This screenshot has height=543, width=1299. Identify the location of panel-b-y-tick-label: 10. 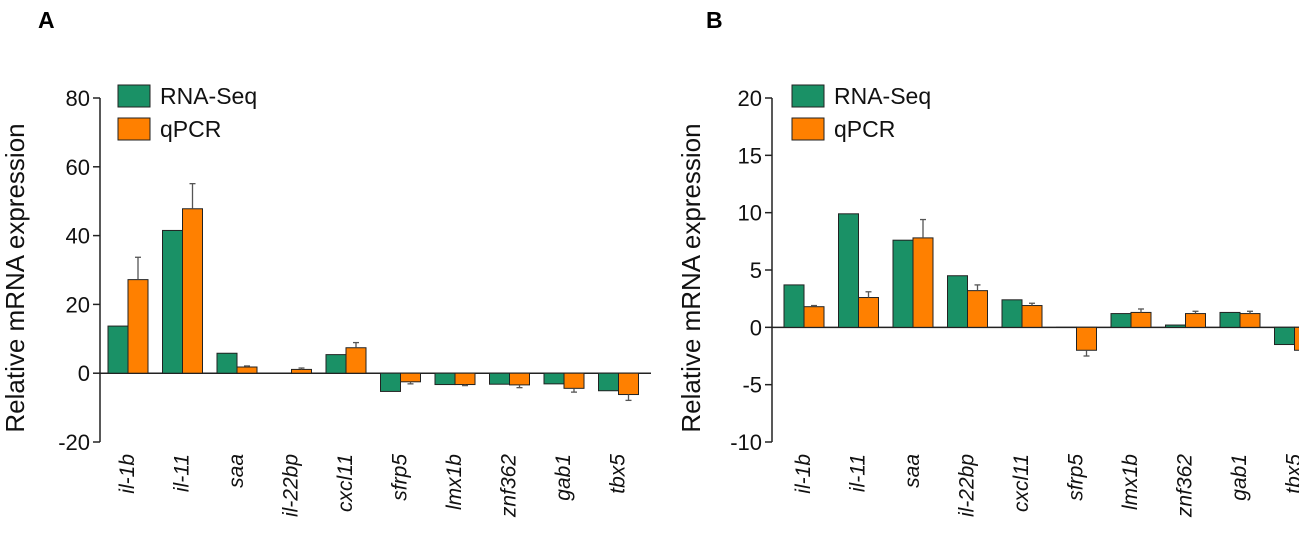
(750, 213).